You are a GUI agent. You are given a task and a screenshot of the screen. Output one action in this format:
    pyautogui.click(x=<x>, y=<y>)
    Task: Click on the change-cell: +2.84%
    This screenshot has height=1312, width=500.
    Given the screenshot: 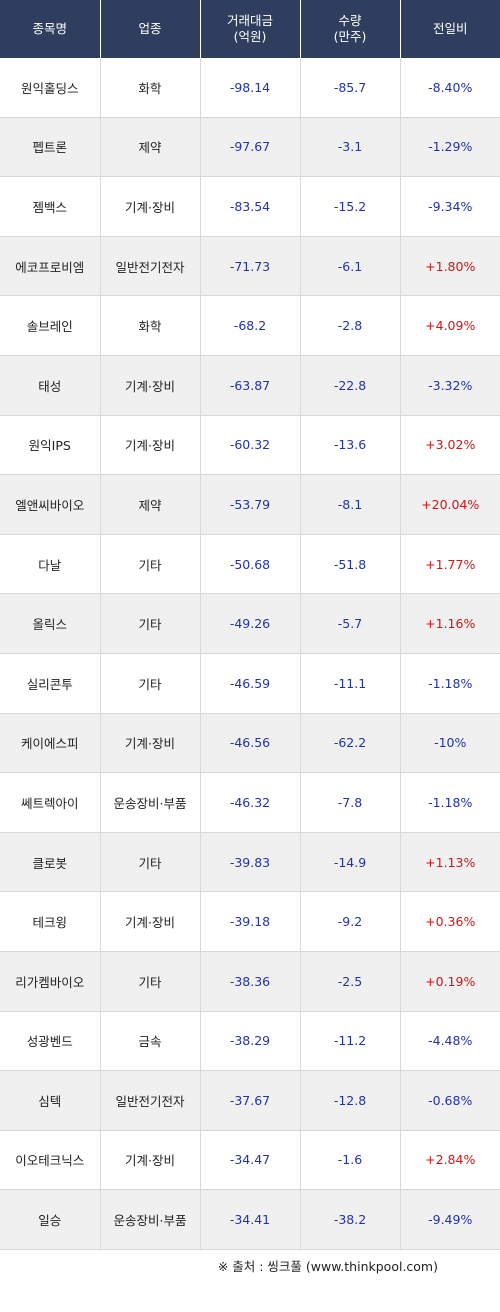 What is the action you would take?
    pyautogui.click(x=450, y=1160)
    